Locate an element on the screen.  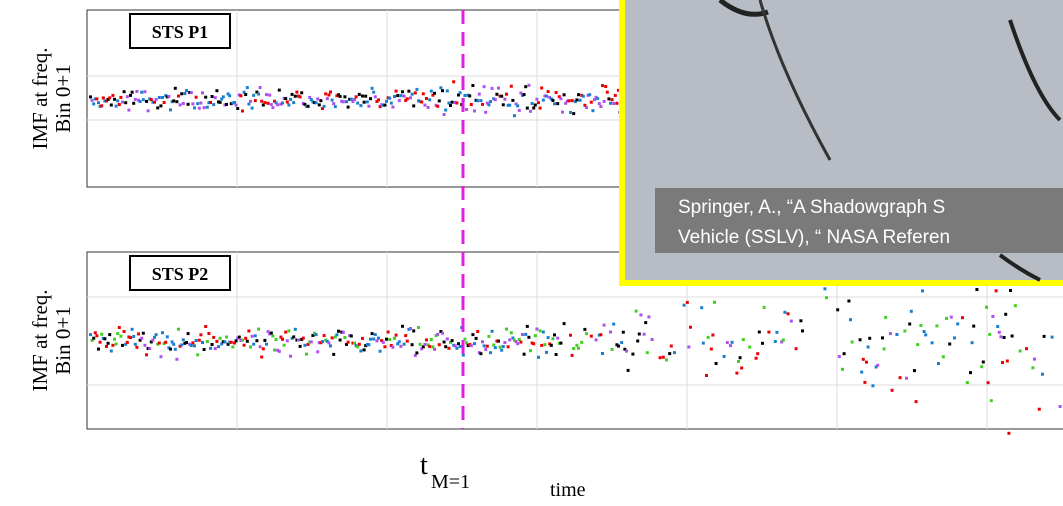
y-axis-label: IMF at freq. is located at coordinates (40, 340).